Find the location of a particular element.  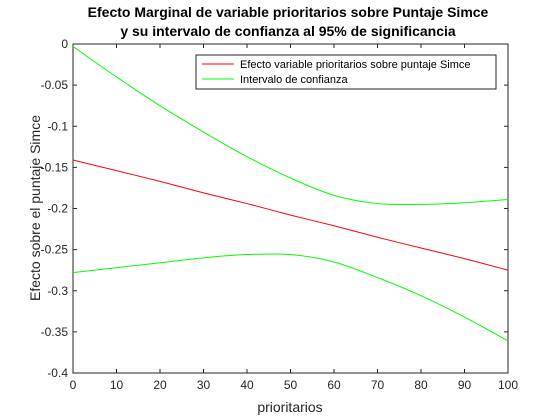

legend-label-interval: Intervalo de confianza is located at coordinates (294, 80).